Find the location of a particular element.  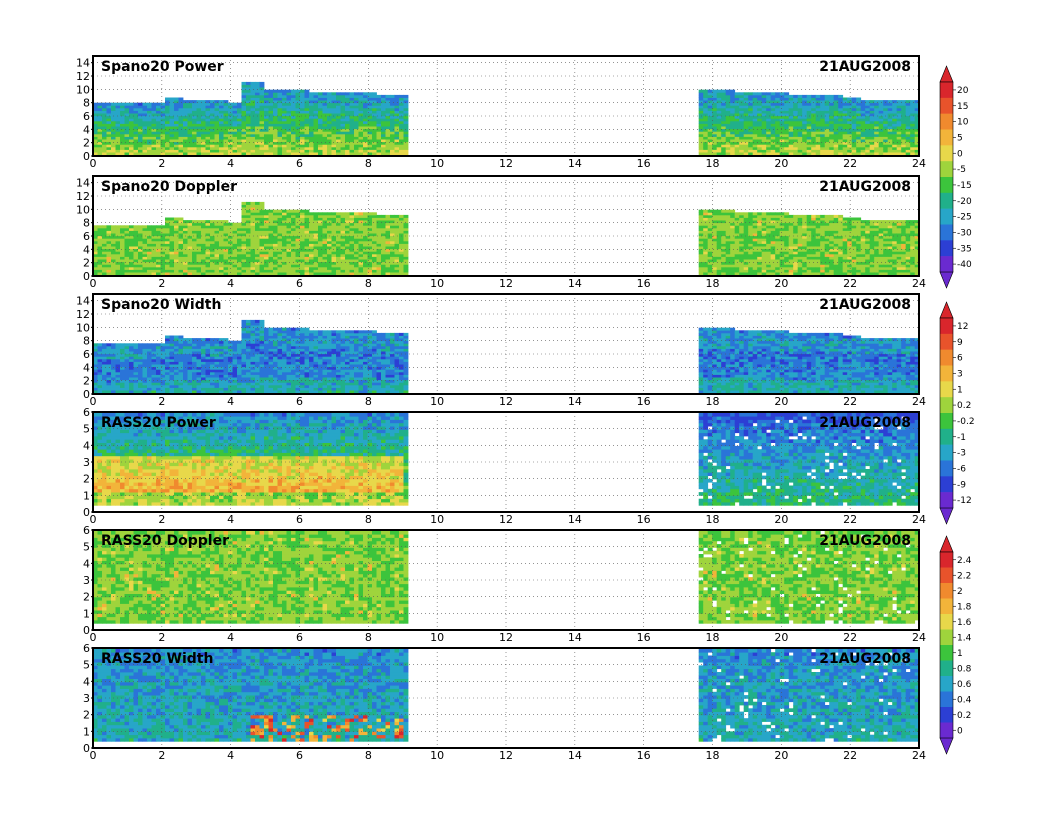

panel-frame is located at coordinates (506, 344).